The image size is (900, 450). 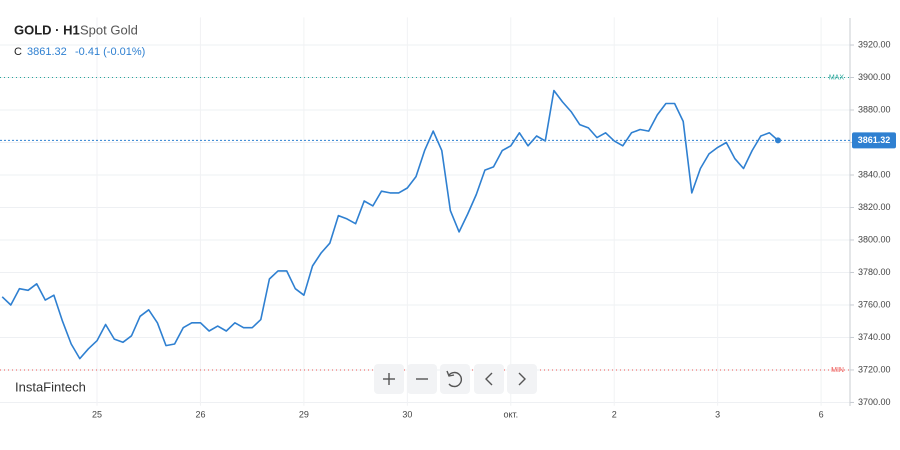 What do you see at coordinates (109, 29) in the screenshot?
I see `instrument-name: Spot Gold` at bounding box center [109, 29].